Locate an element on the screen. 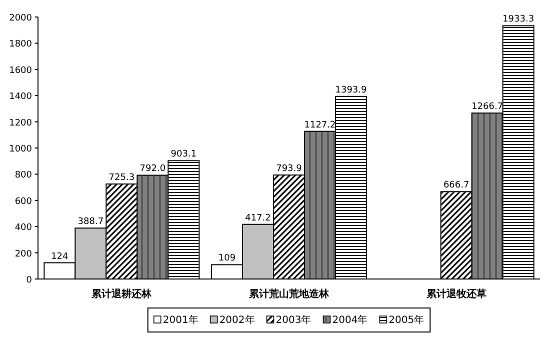  y-tick-label: 1200 is located at coordinates (20, 123).